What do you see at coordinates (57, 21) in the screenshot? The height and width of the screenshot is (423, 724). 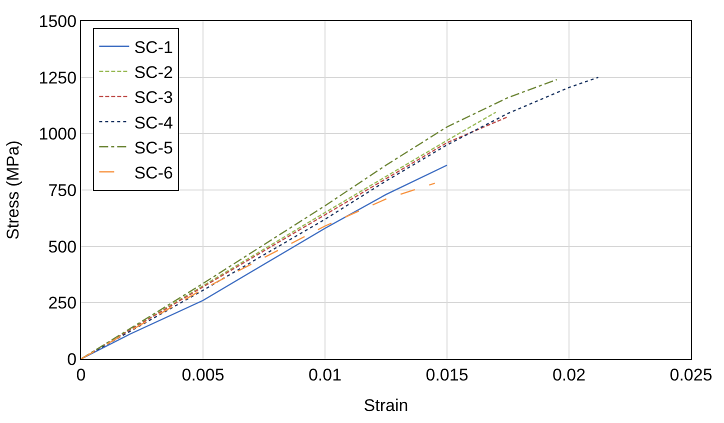 I see `y-tick-label: 1500` at bounding box center [57, 21].